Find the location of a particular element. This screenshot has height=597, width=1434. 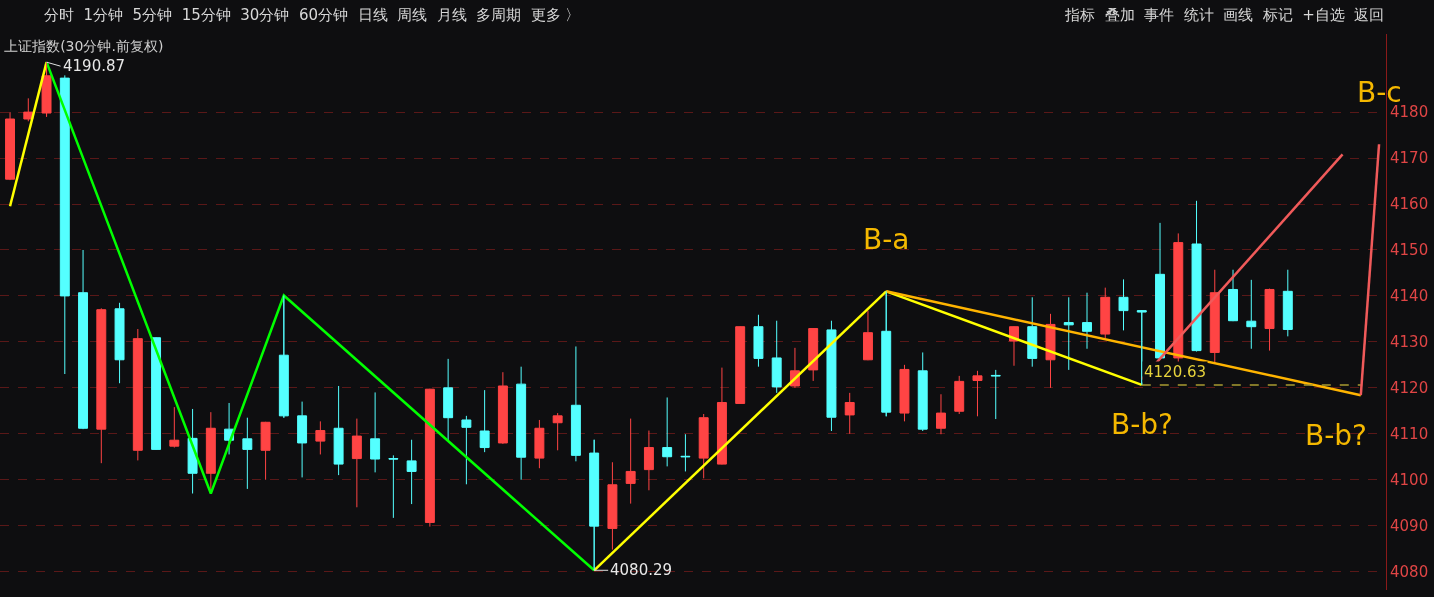

y-tick-label: 4110 is located at coordinates (1409, 434).